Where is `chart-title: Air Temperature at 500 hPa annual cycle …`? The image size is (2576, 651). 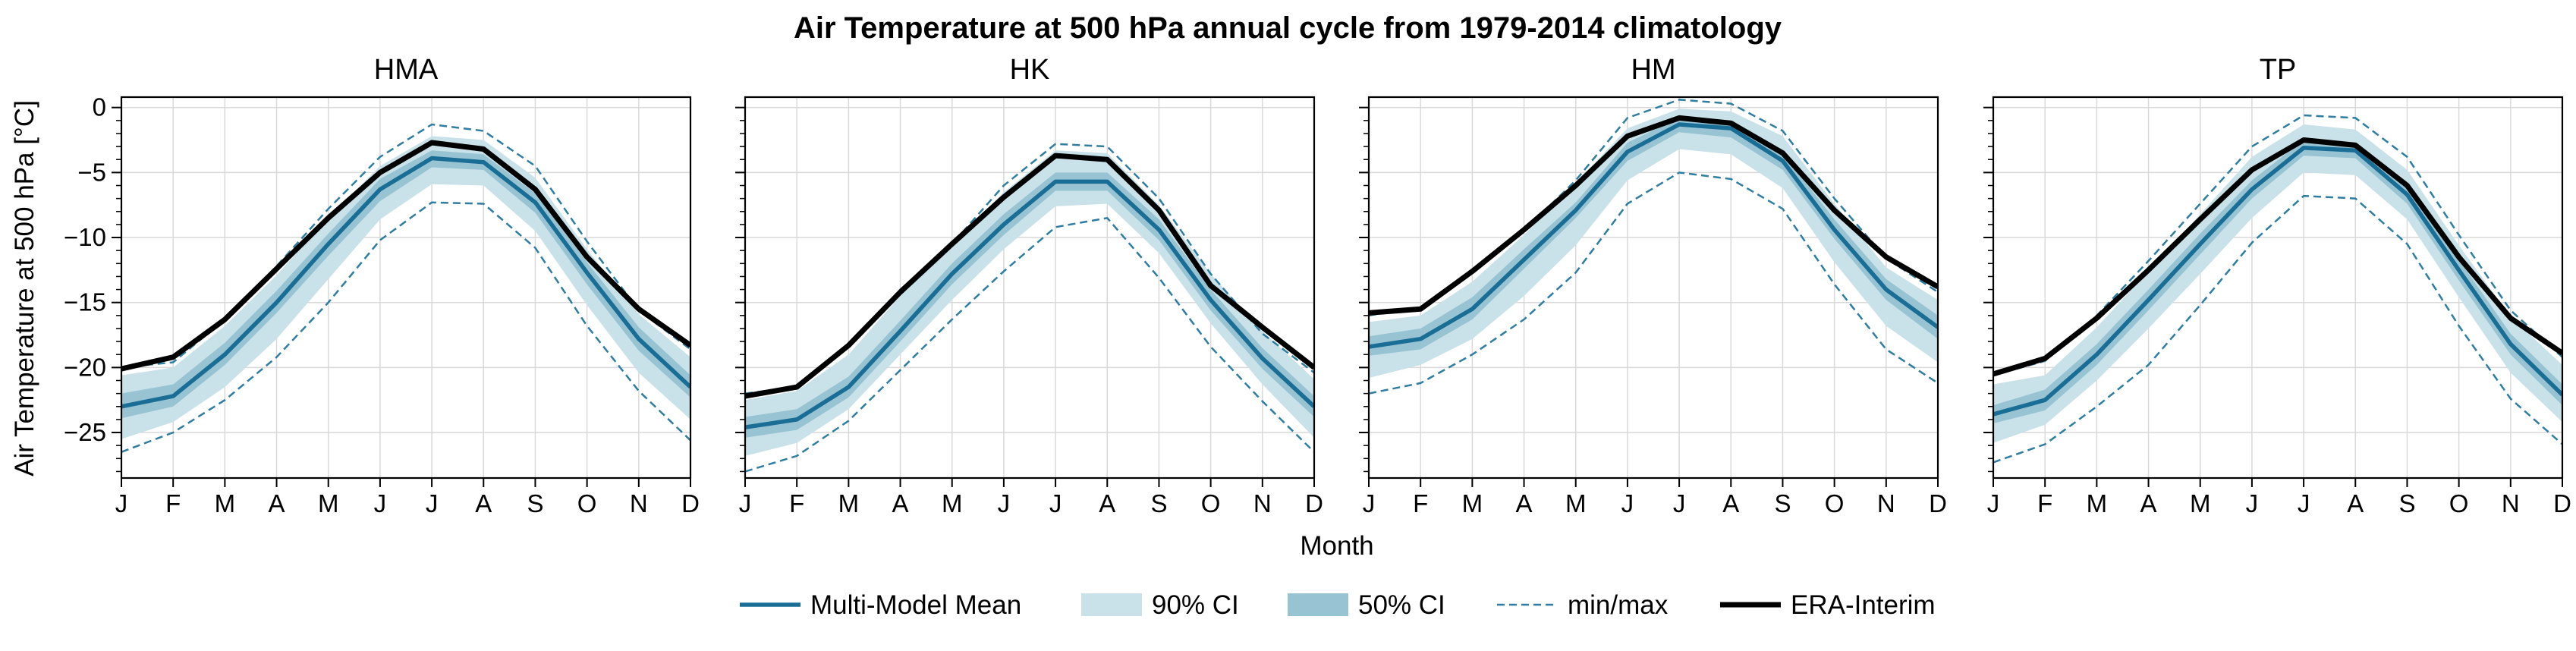 chart-title: Air Temperature at 500 hPa annual cycle … is located at coordinates (1288, 28).